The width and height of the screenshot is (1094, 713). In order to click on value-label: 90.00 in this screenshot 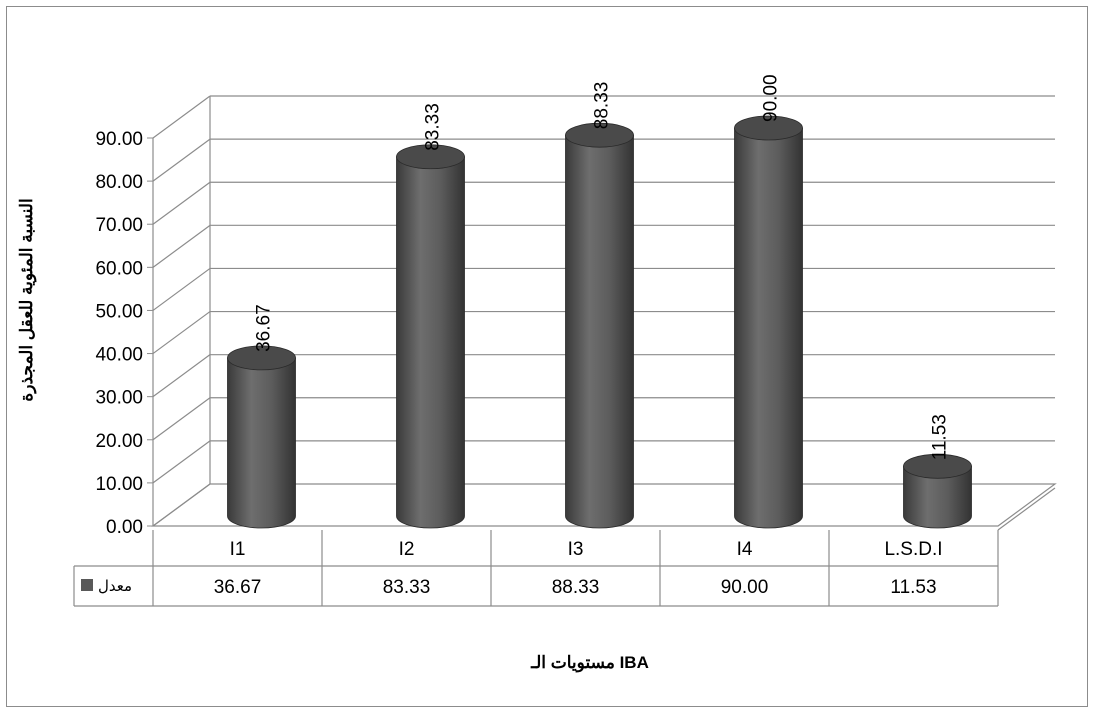, I will do `click(771, 98)`.